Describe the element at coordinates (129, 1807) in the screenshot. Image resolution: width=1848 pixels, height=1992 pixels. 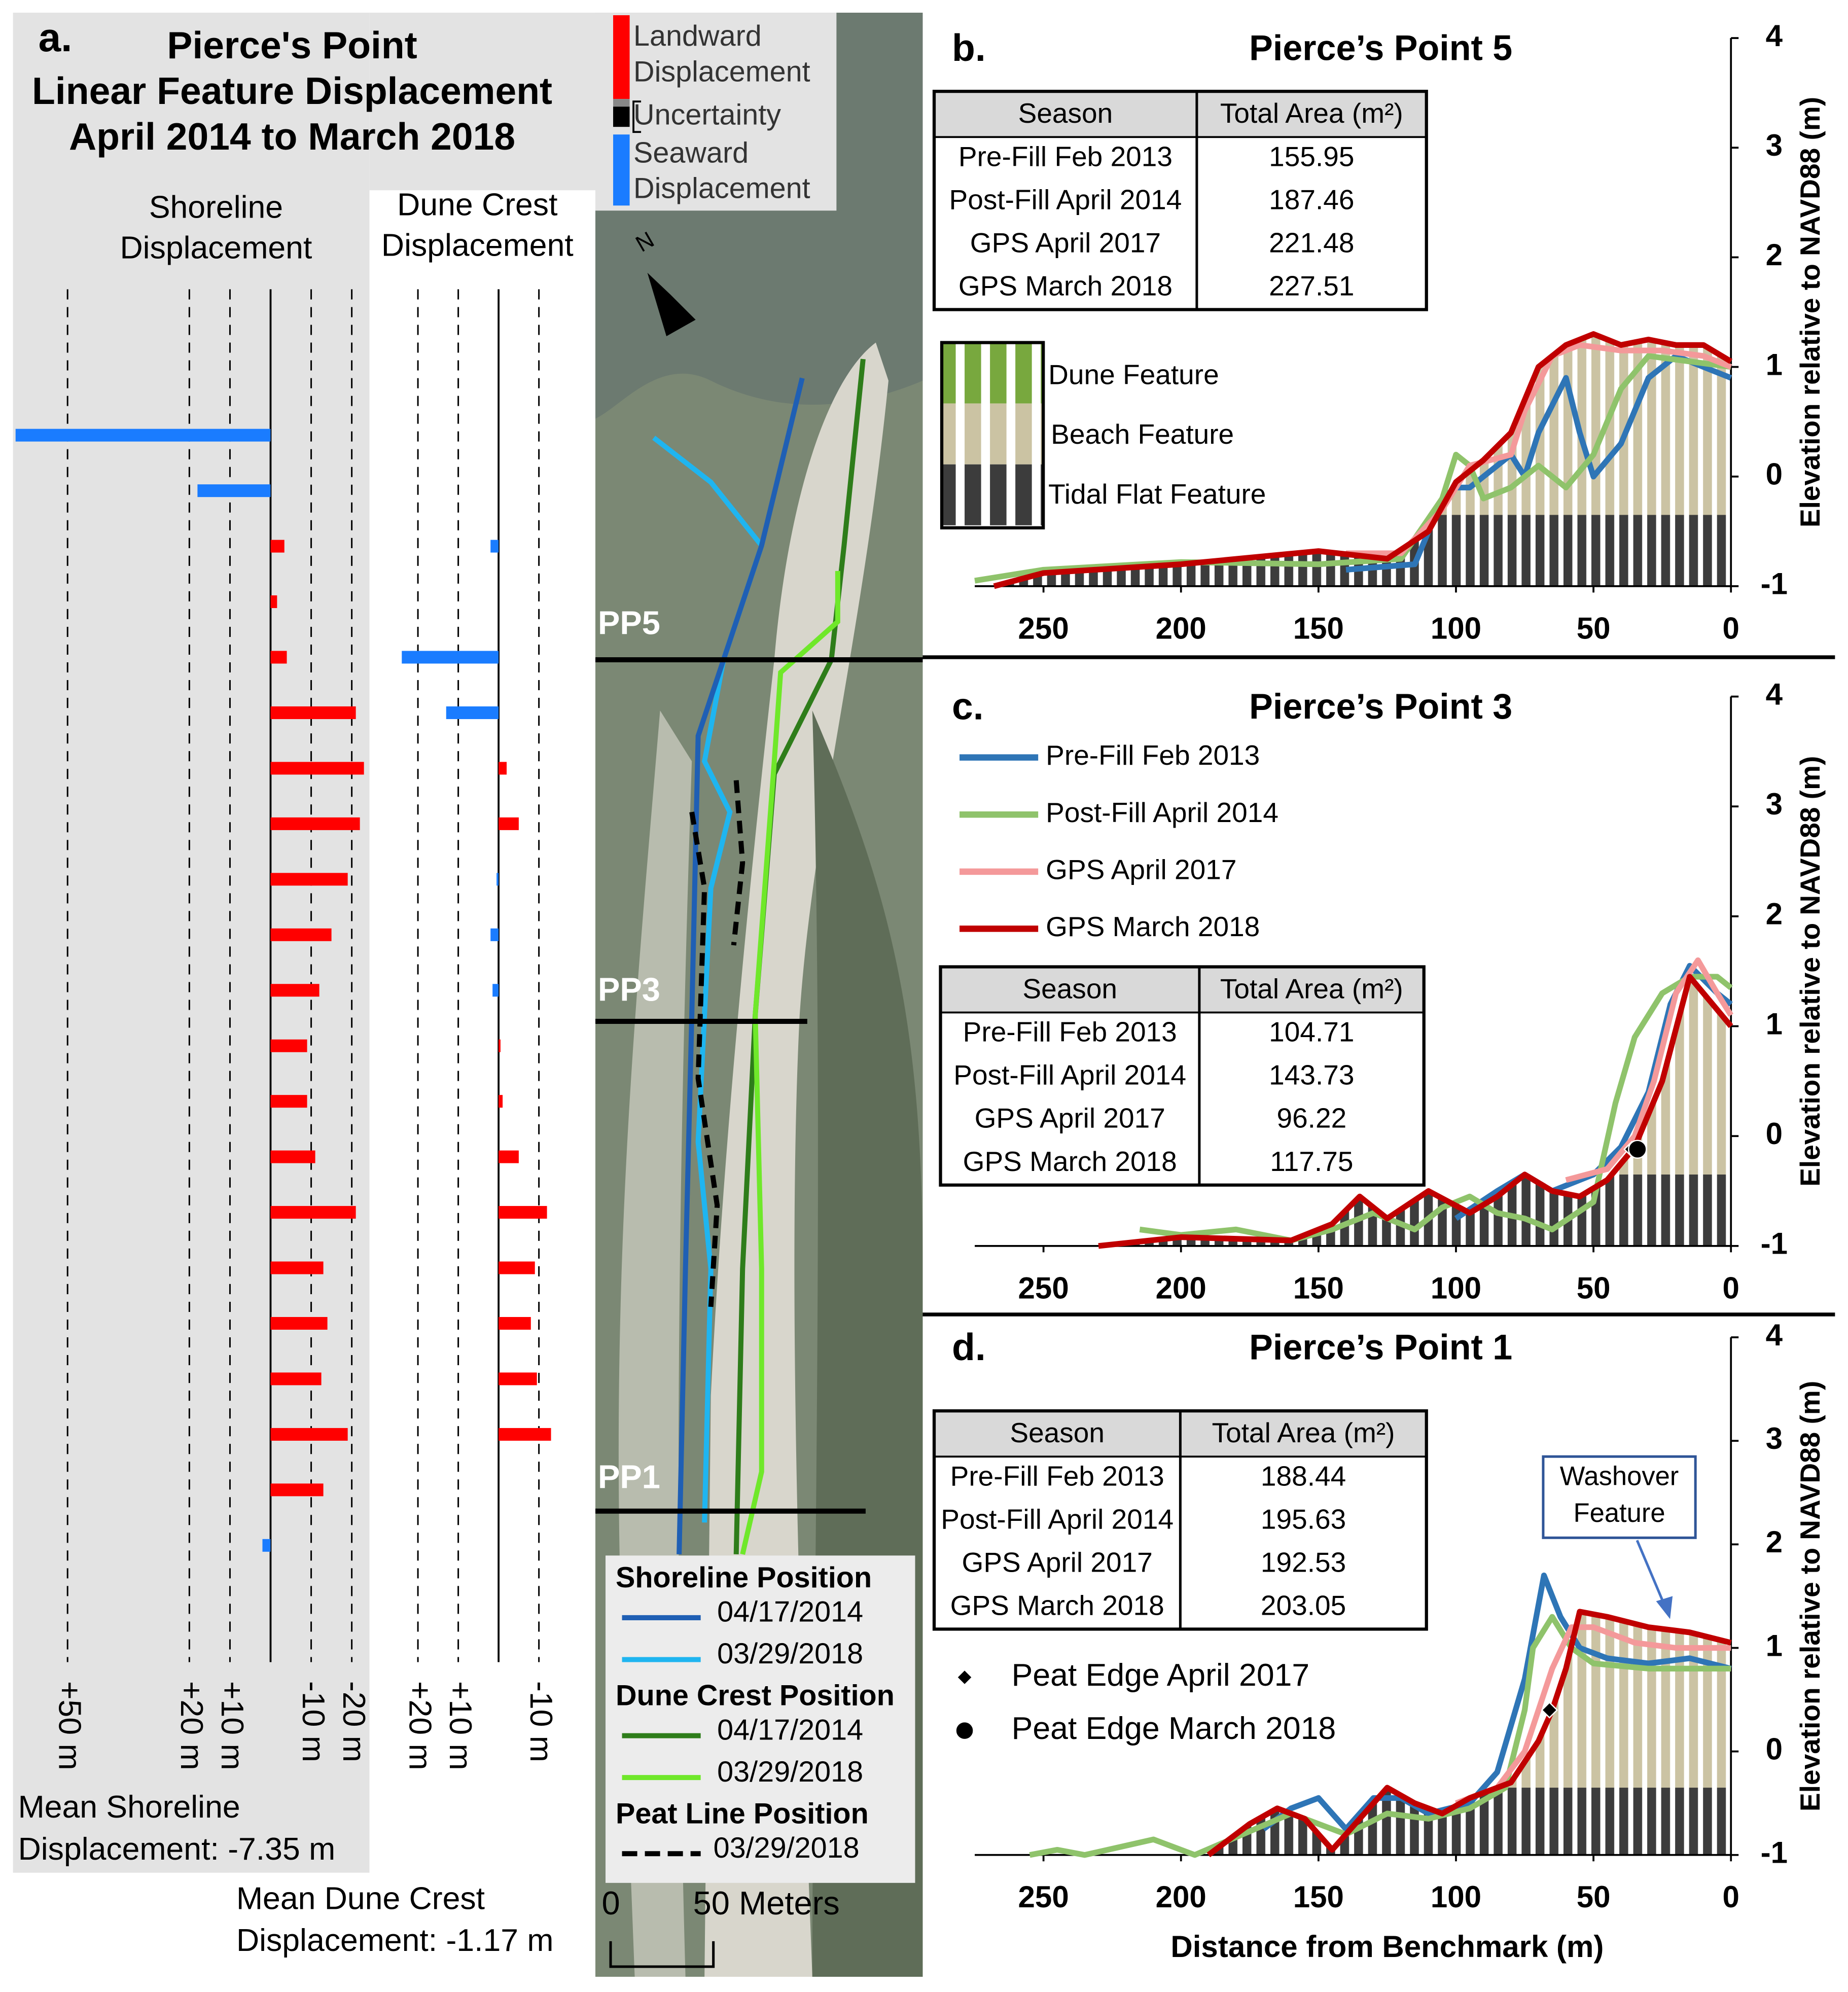
I see `mean-note: Mean Shoreline` at that location.